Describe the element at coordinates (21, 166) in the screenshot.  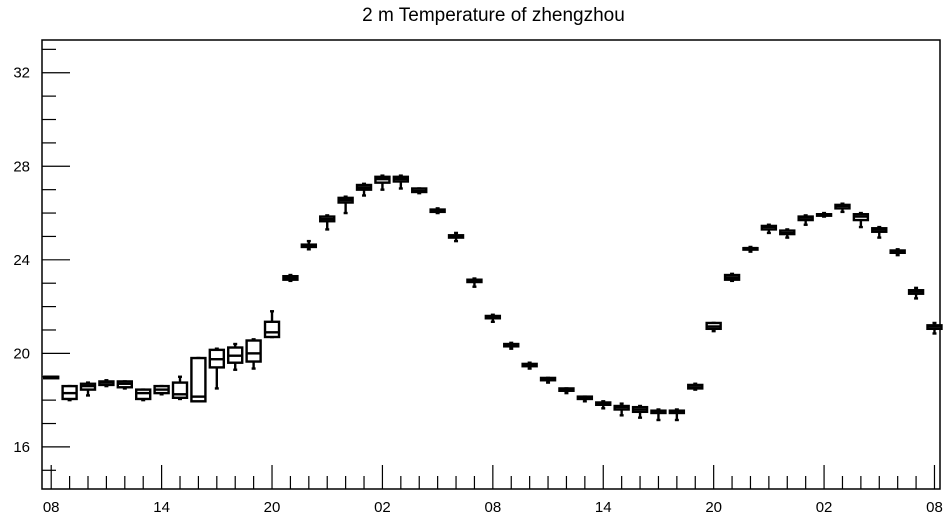
I see `y-tick-label: 28` at that location.